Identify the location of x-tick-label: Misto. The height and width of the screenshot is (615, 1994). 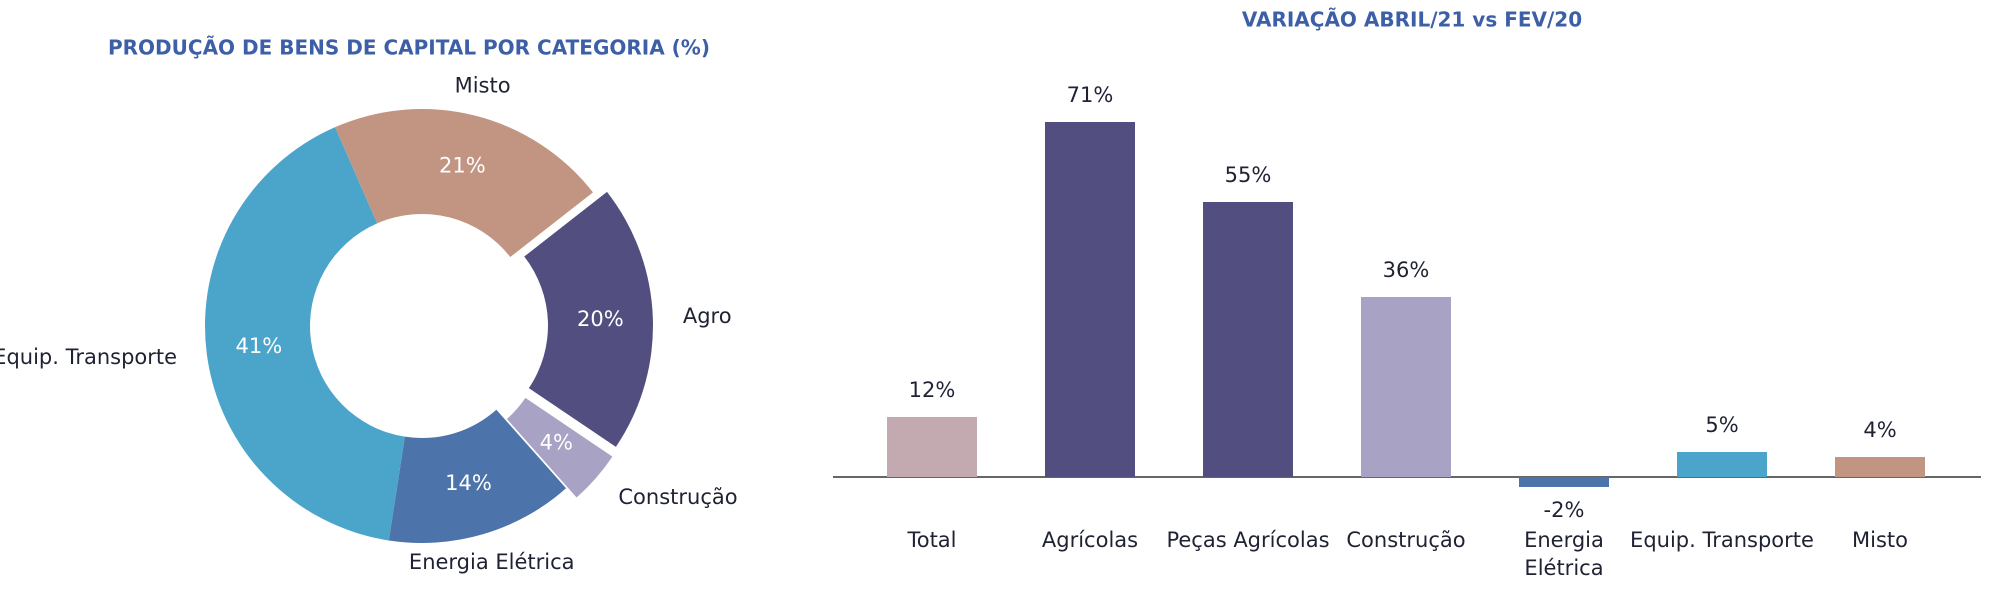
(1880, 540).